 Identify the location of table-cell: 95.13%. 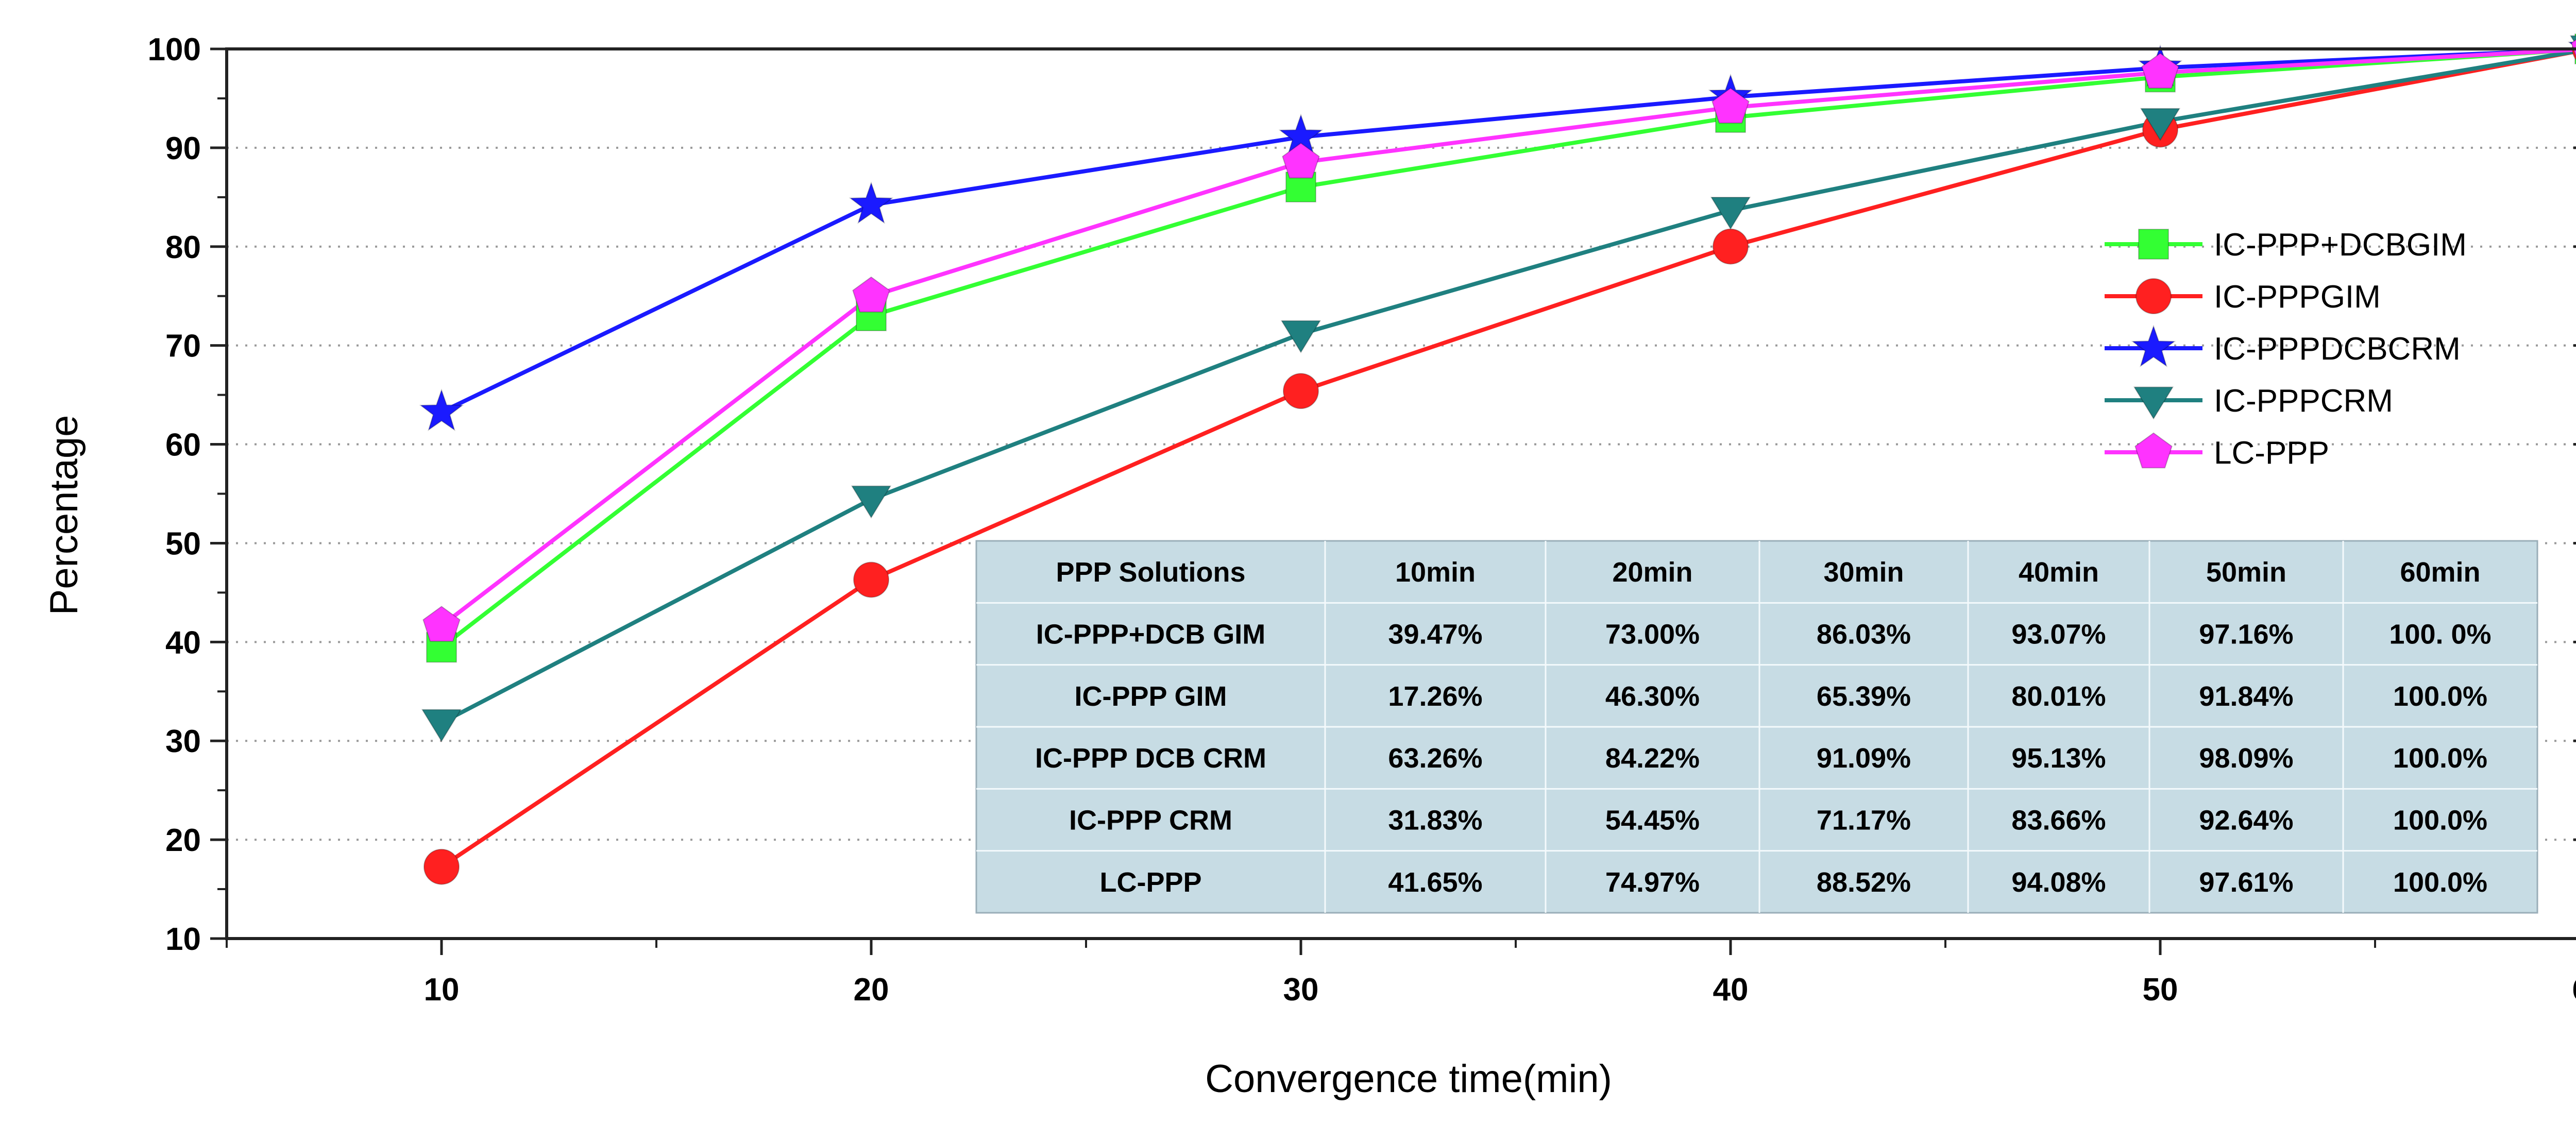
(2058, 758).